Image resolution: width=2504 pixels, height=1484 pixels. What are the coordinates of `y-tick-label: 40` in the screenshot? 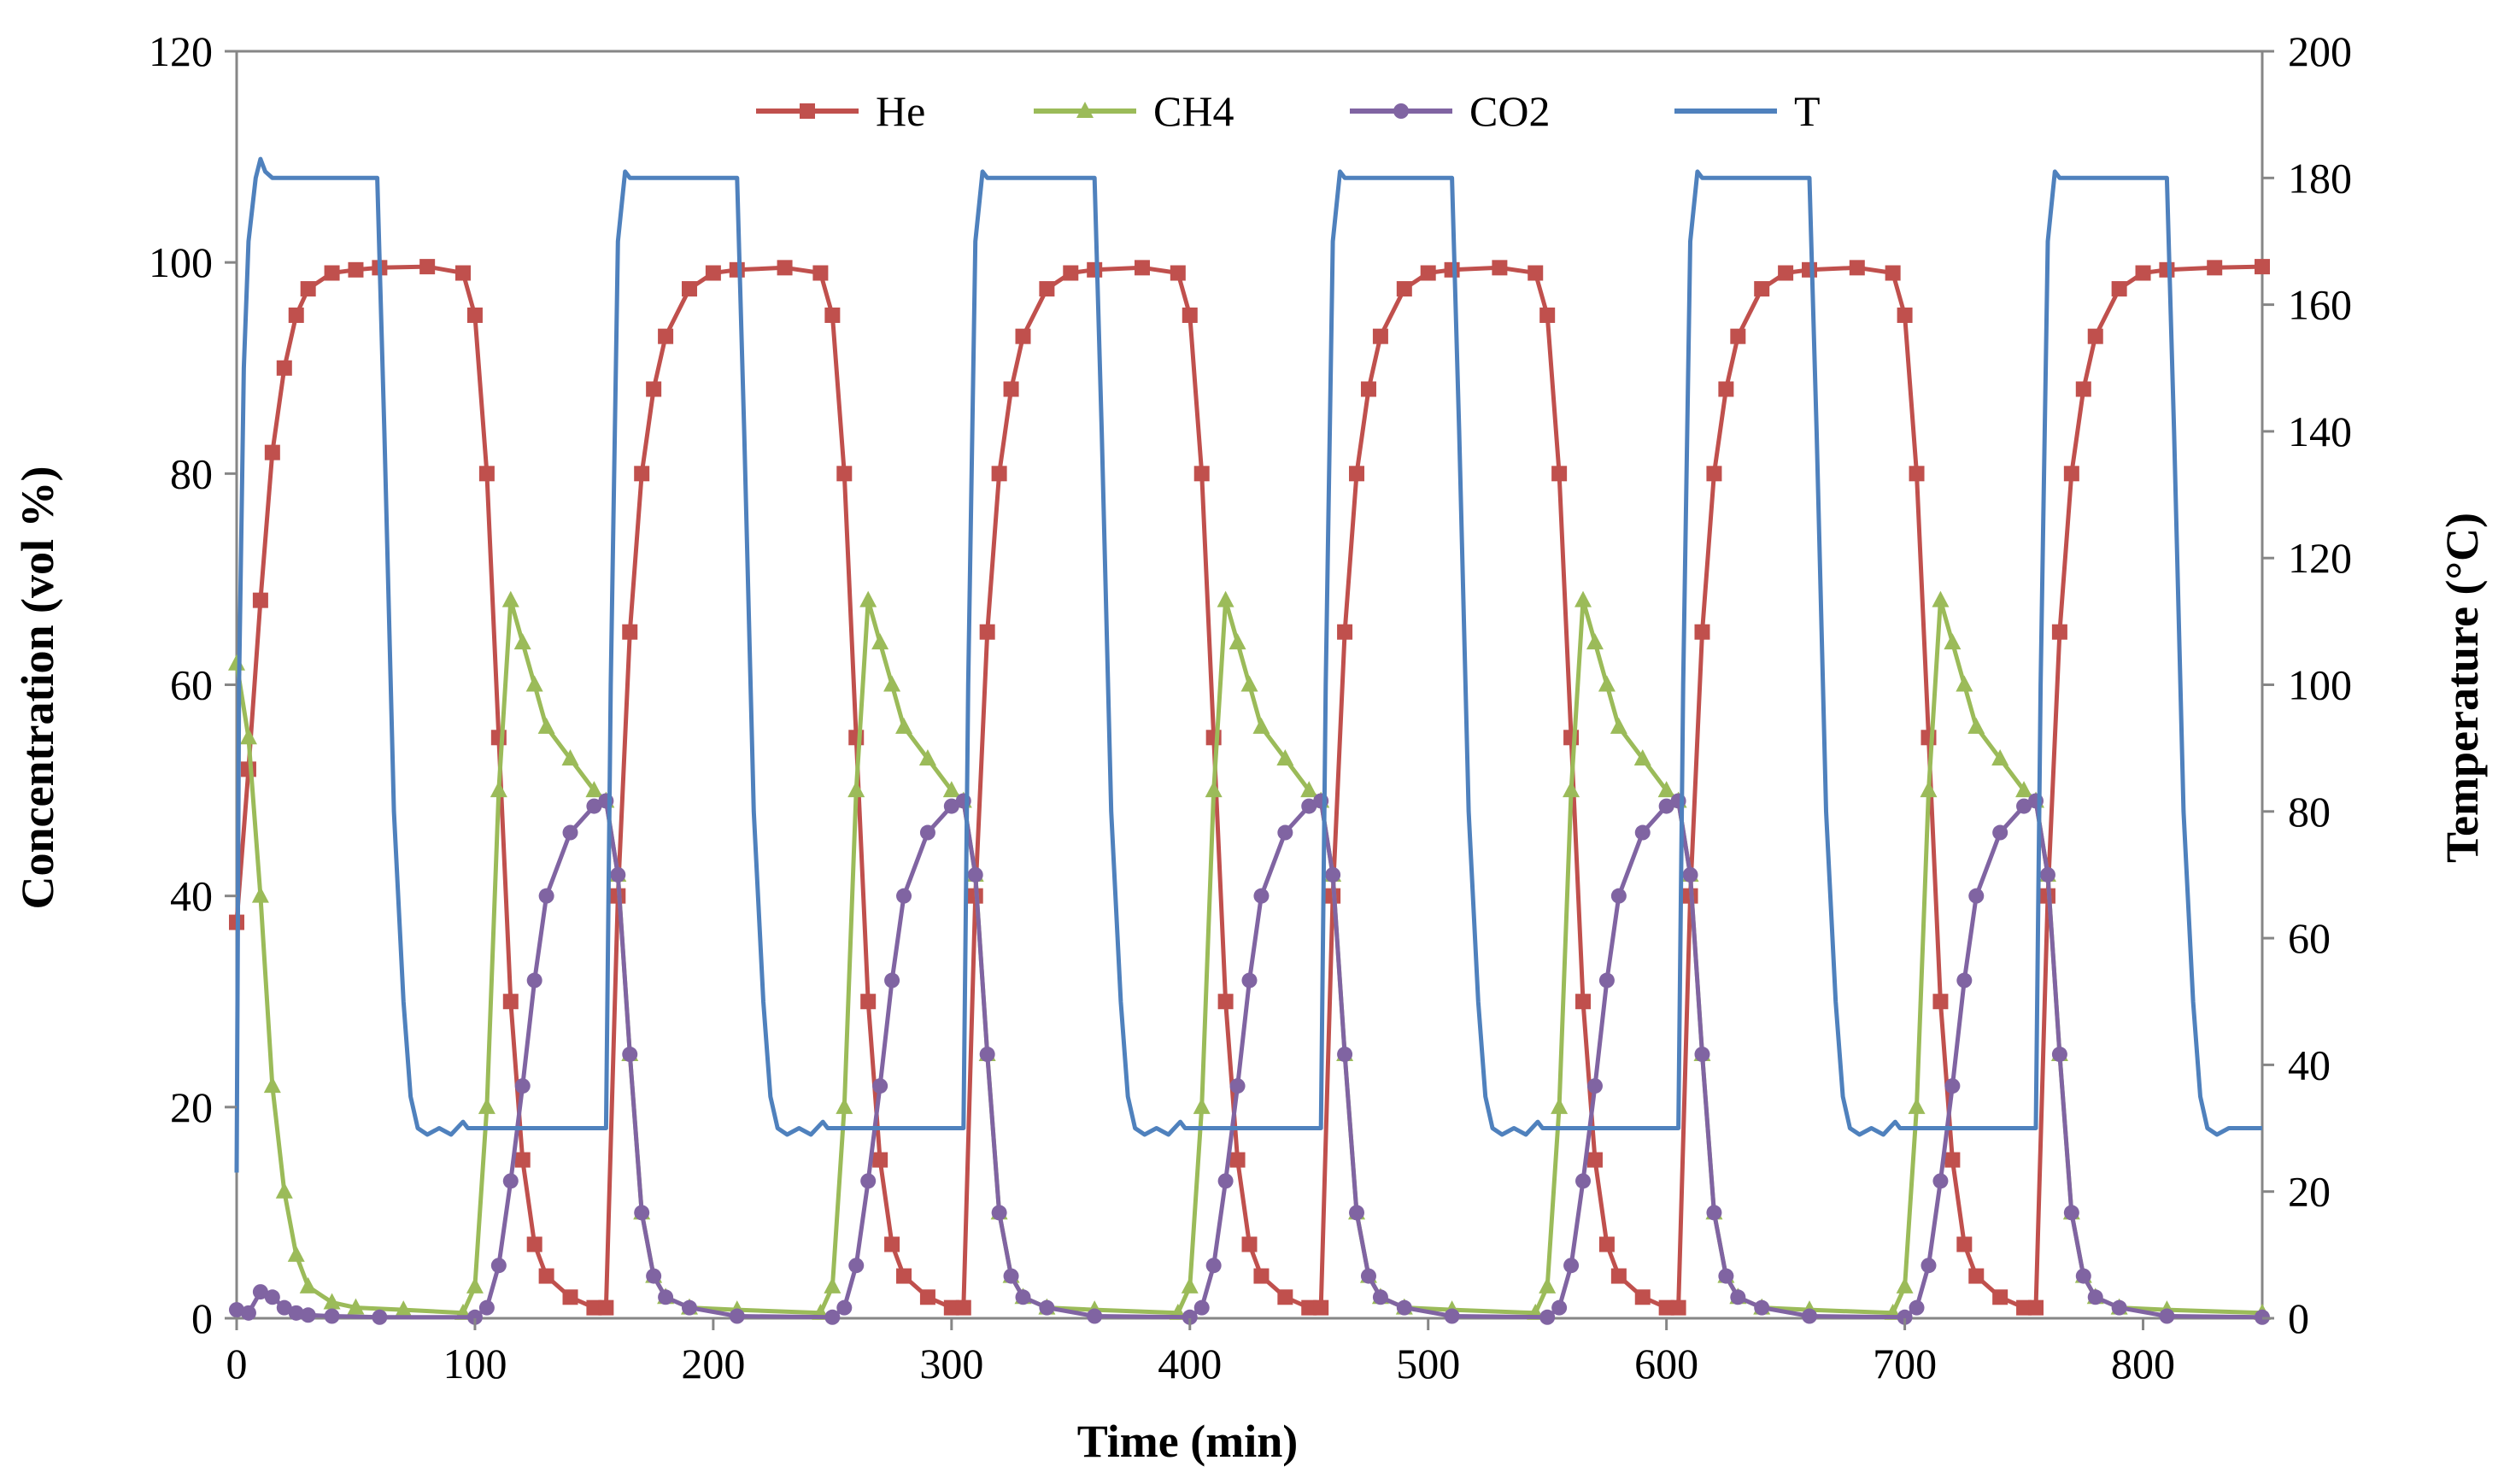 It's located at (192, 896).